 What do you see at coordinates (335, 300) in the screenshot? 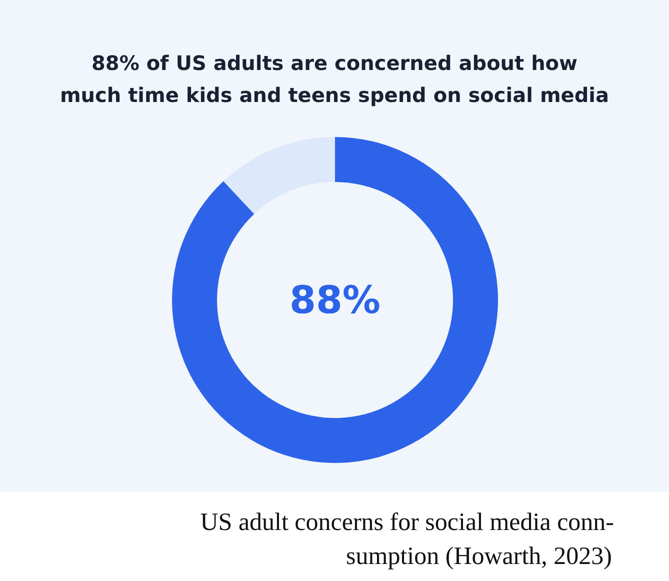
I see `text: 88%` at bounding box center [335, 300].